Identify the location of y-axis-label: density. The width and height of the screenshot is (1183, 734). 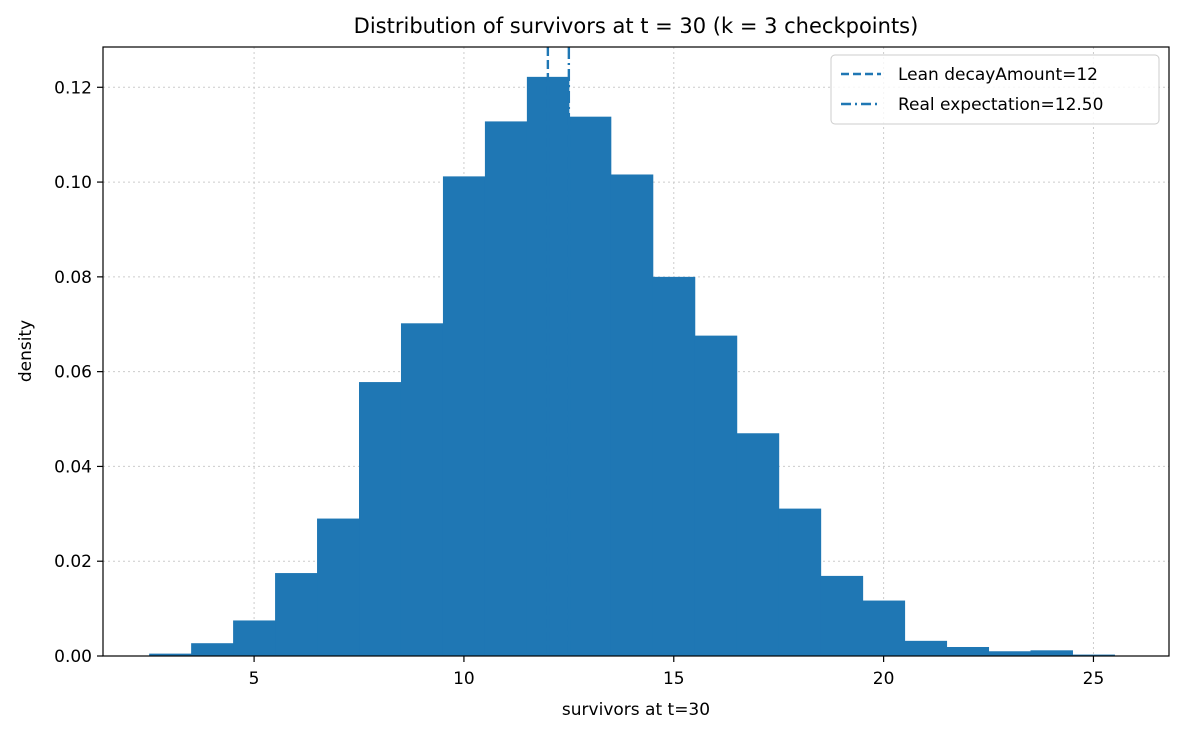
(26, 351).